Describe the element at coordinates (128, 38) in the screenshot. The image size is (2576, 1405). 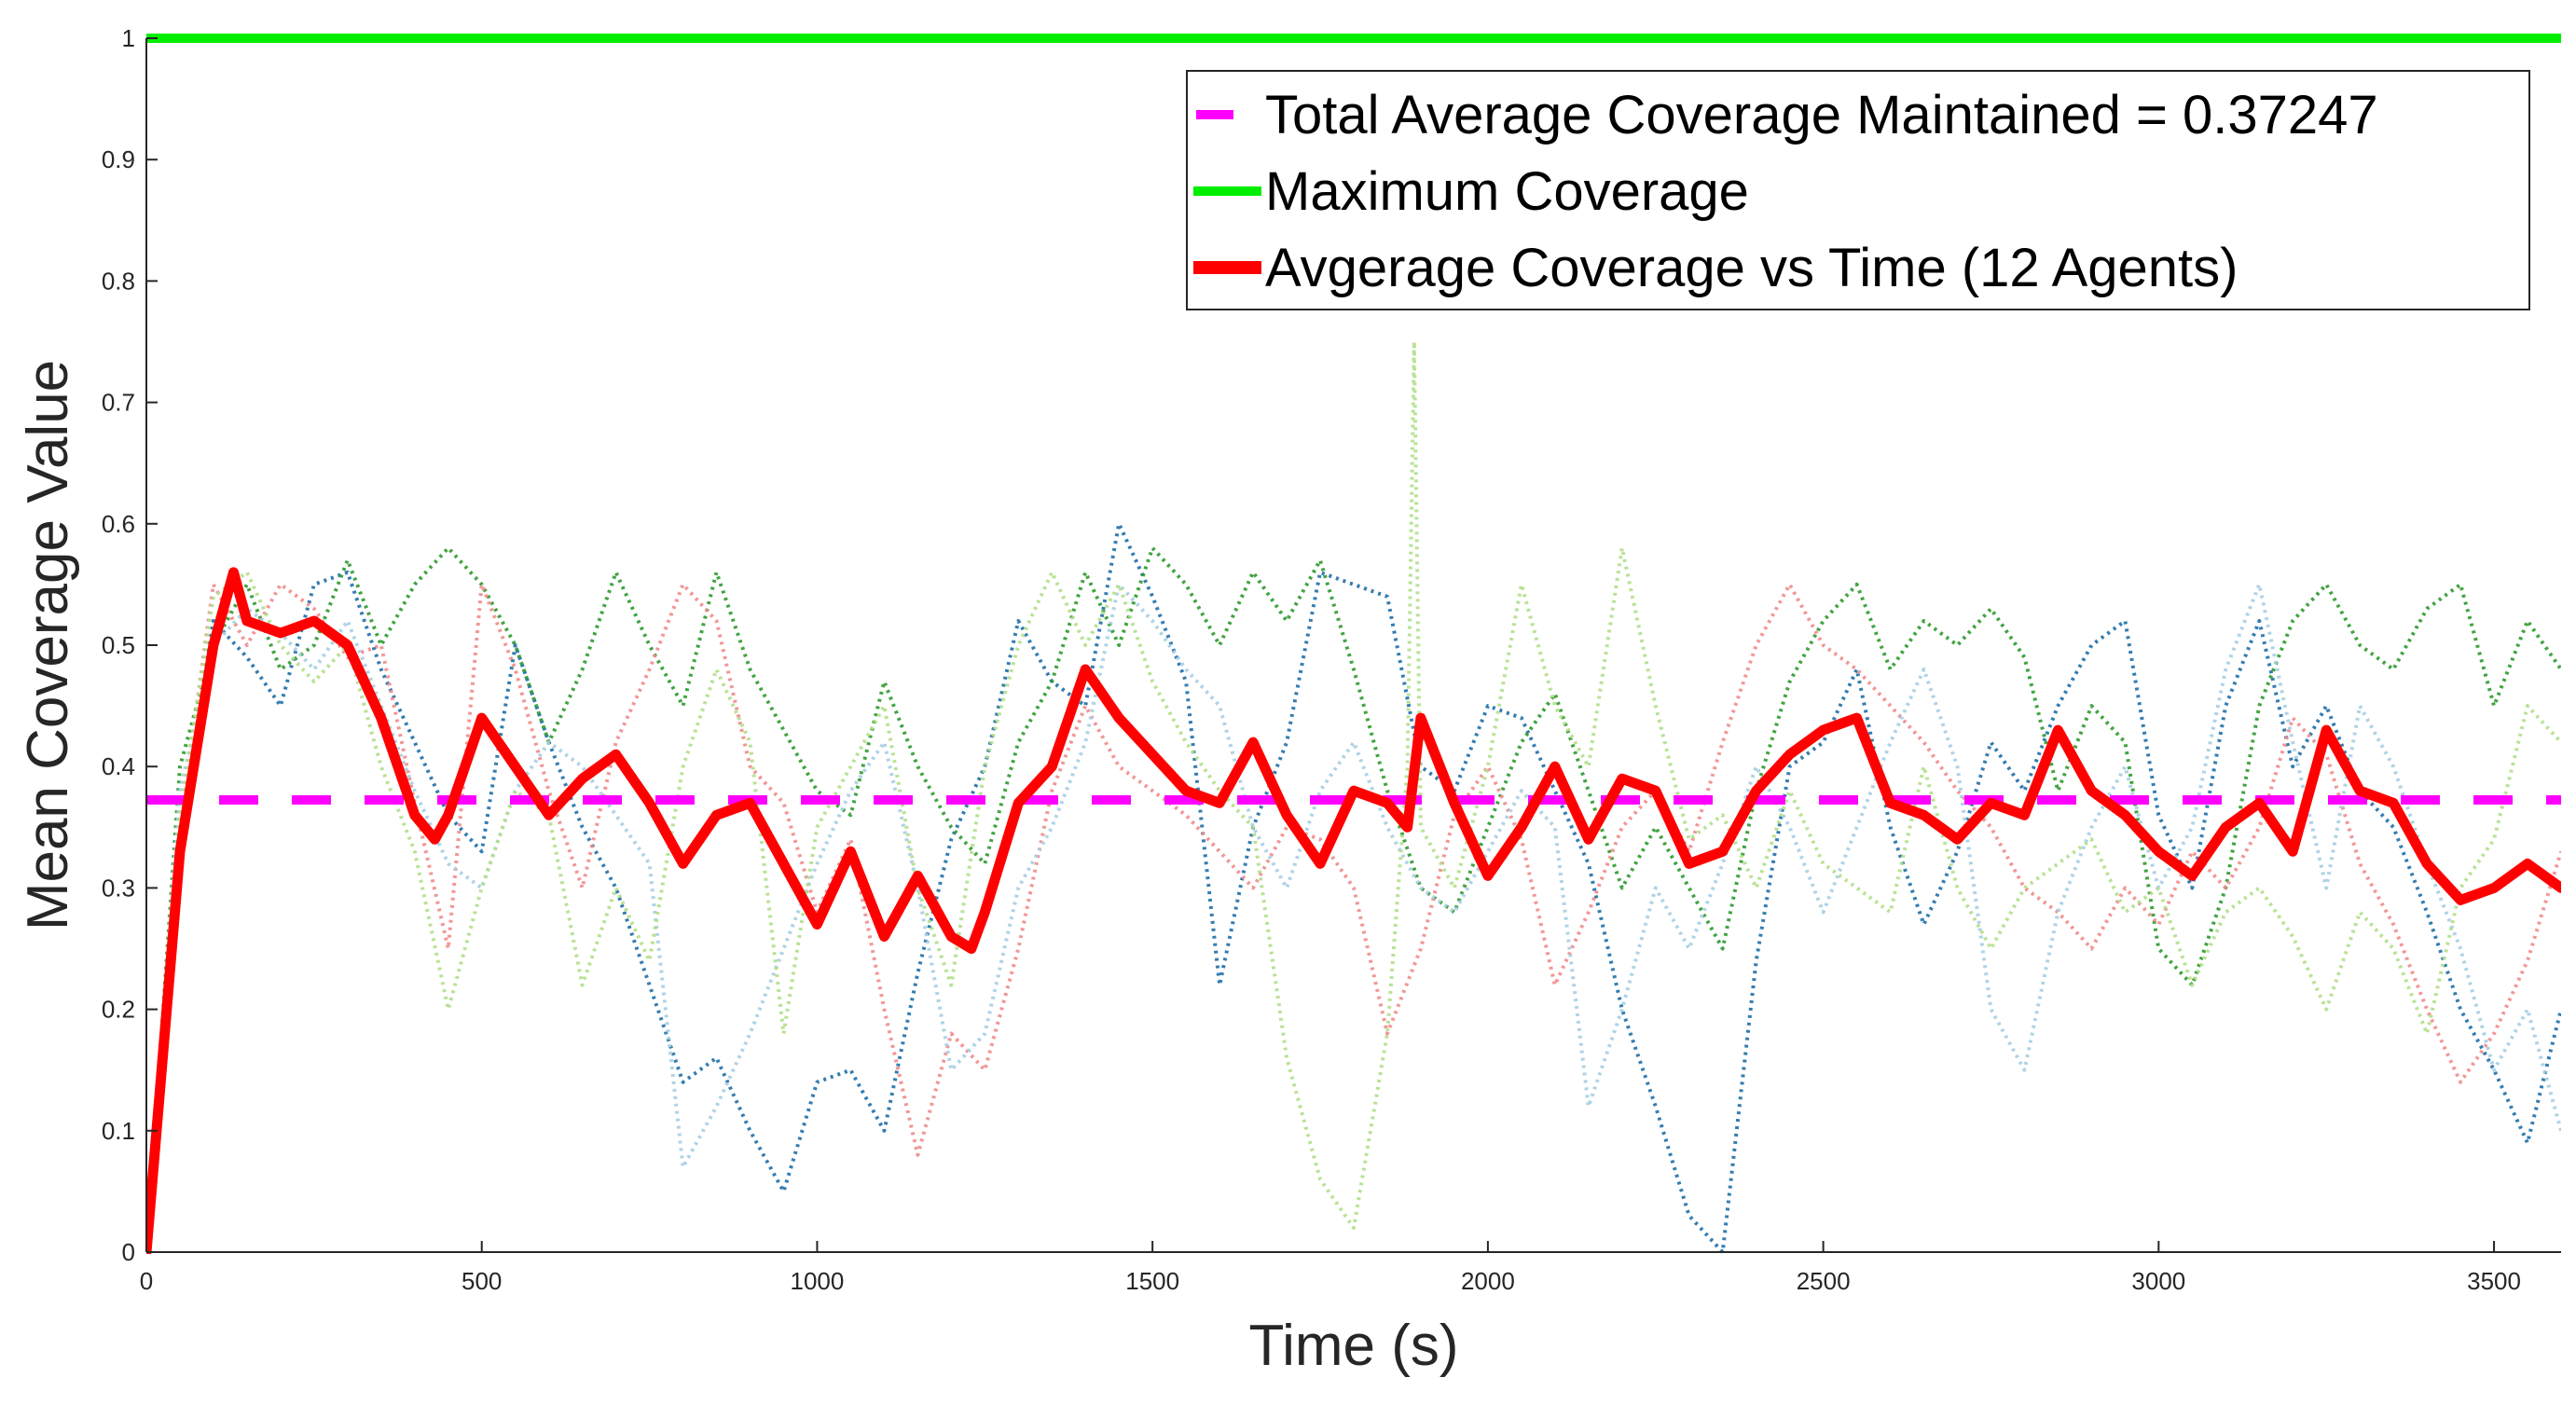
I see `y-tick-label: 1` at that location.